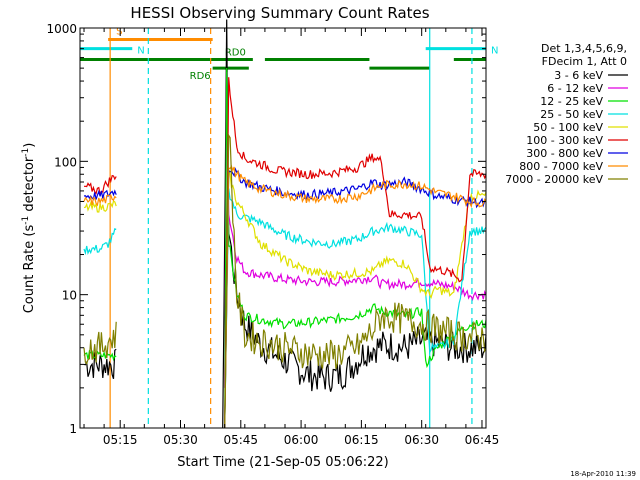 The width and height of the screenshot is (640, 480). What do you see at coordinates (240, 440) in the screenshot?
I see `x-tick-label: 05:45` at bounding box center [240, 440].